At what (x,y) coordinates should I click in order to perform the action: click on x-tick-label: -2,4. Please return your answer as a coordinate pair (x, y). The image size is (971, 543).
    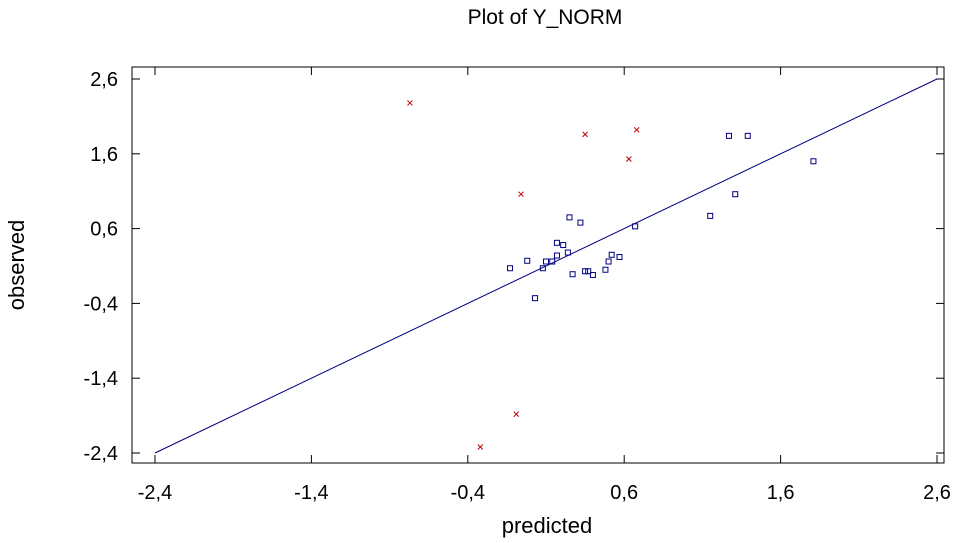
    Looking at the image, I should click on (155, 493).